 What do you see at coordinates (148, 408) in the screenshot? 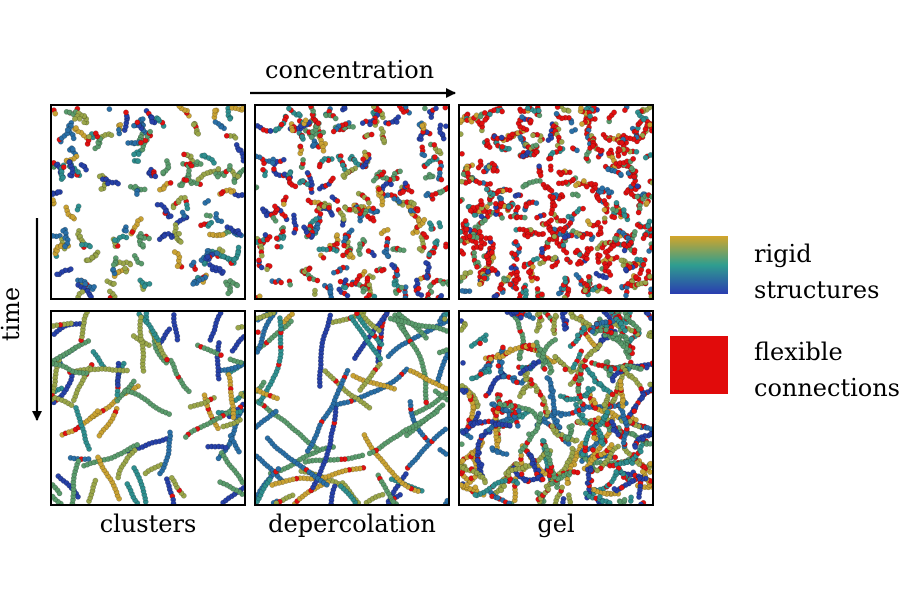
I see `panel-bottom-clusters` at bounding box center [148, 408].